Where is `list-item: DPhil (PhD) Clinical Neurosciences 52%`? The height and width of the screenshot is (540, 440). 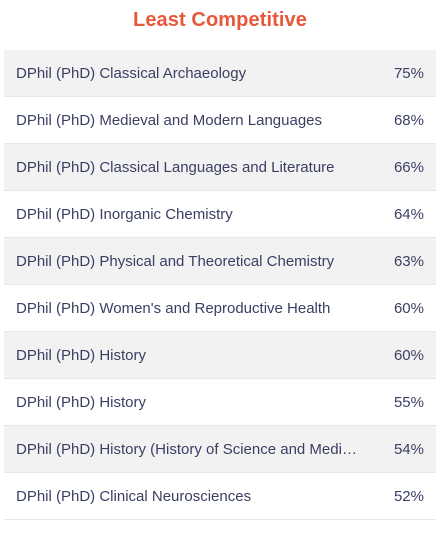
list-item: DPhil (PhD) Clinical Neurosciences 52% is located at coordinates (220, 496).